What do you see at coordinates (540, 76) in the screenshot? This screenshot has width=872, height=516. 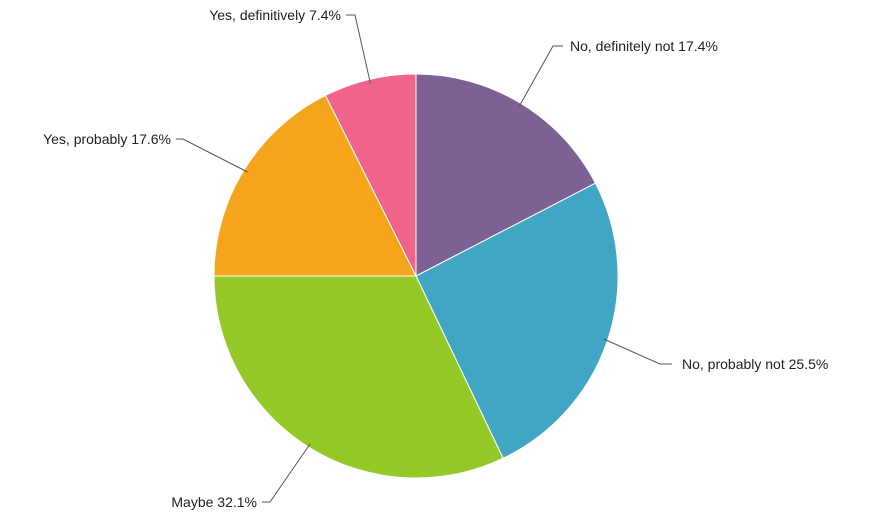 I see `leader-line-no-definitely-not` at bounding box center [540, 76].